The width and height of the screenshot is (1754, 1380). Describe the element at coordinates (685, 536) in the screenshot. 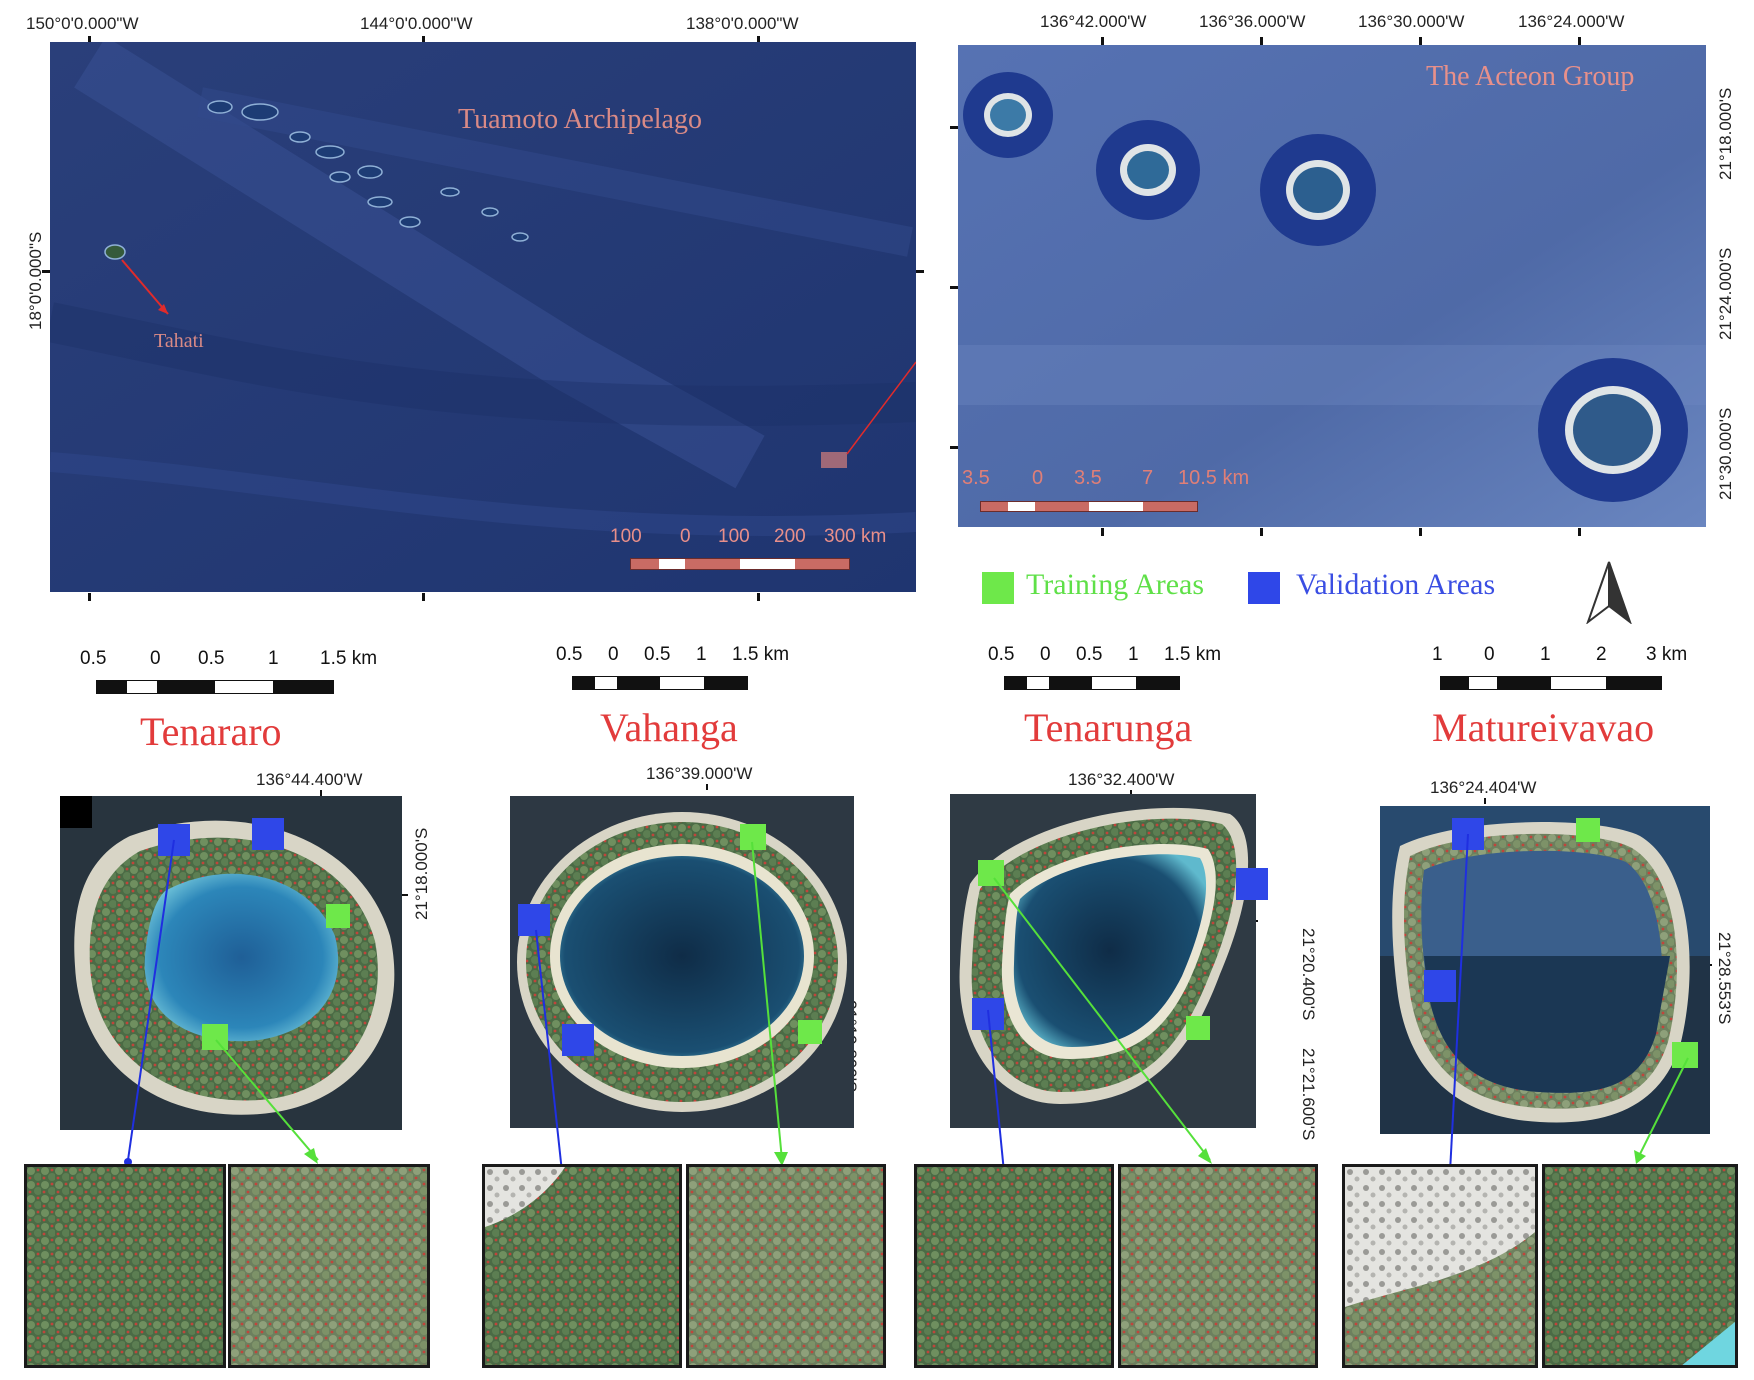

I see `overview-scale-2: 0` at that location.